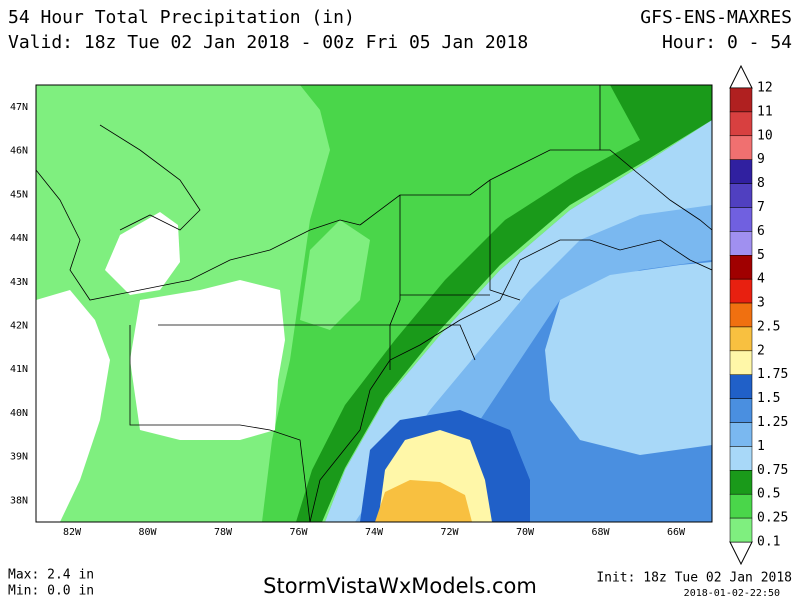  Describe the element at coordinates (772, 422) in the screenshot. I see `colorbar-label: 1.25` at that location.